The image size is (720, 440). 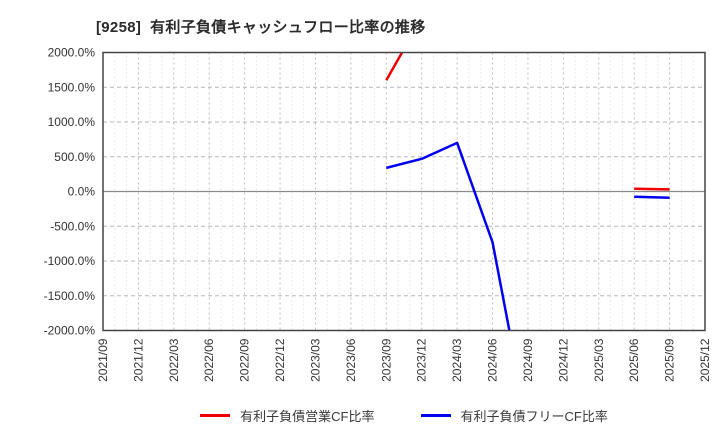 What do you see at coordinates (174, 360) in the screenshot?
I see `svg-text: 2022/03` at bounding box center [174, 360].